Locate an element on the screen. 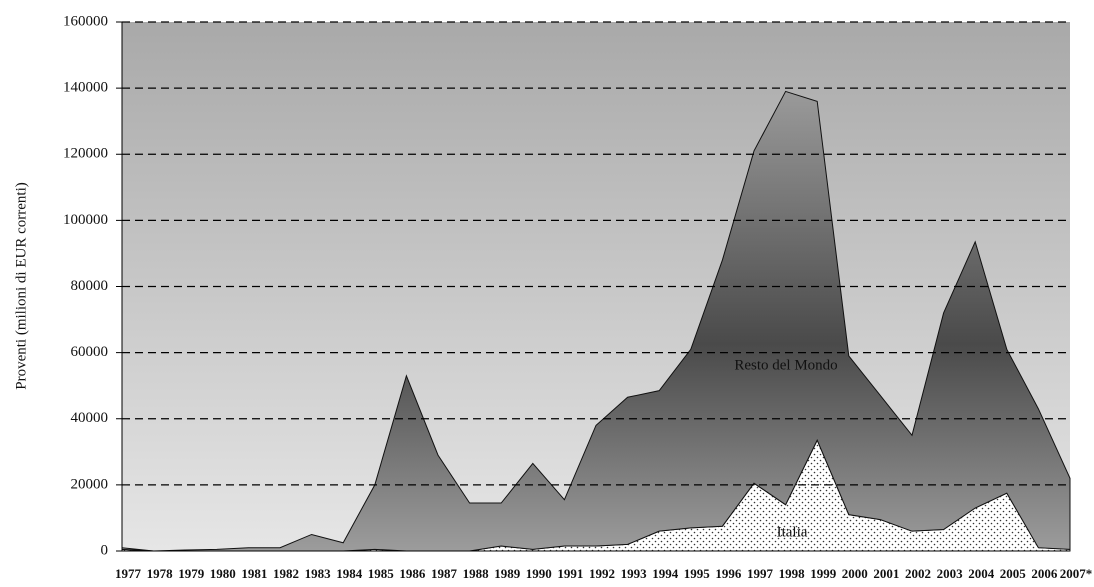 The width and height of the screenshot is (1094, 587). x-tick-label: 1989 is located at coordinates (507, 573).